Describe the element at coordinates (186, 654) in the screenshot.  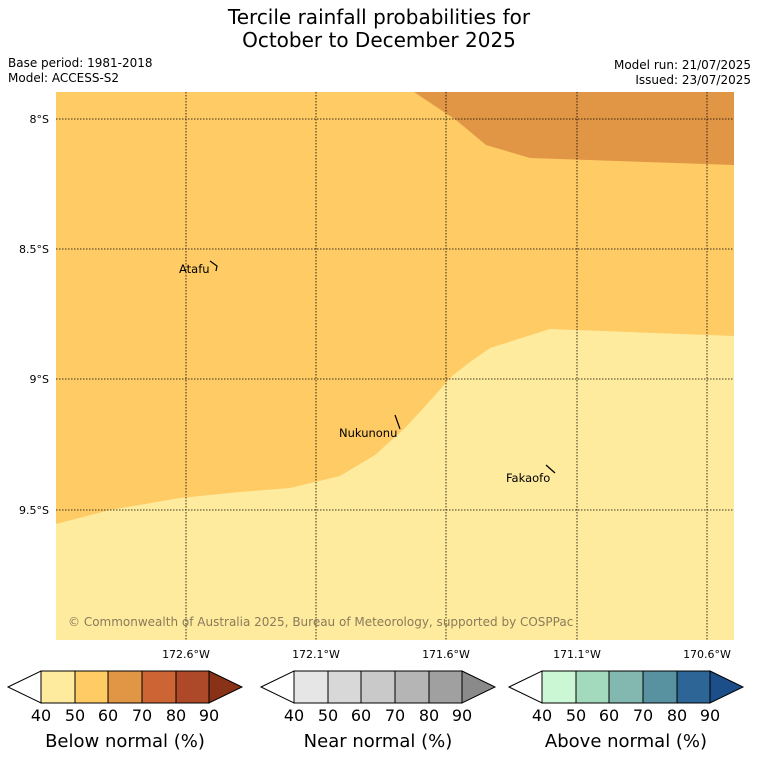
I see `lon-label-172-6w: 172.6°W` at that location.